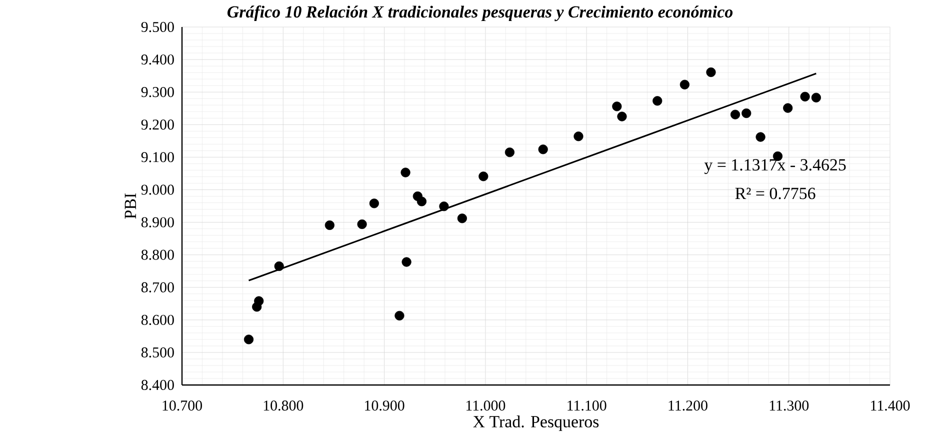 The height and width of the screenshot is (444, 943). What do you see at coordinates (157, 352) in the screenshot?
I see `y-tick-label: 8.500` at bounding box center [157, 352].